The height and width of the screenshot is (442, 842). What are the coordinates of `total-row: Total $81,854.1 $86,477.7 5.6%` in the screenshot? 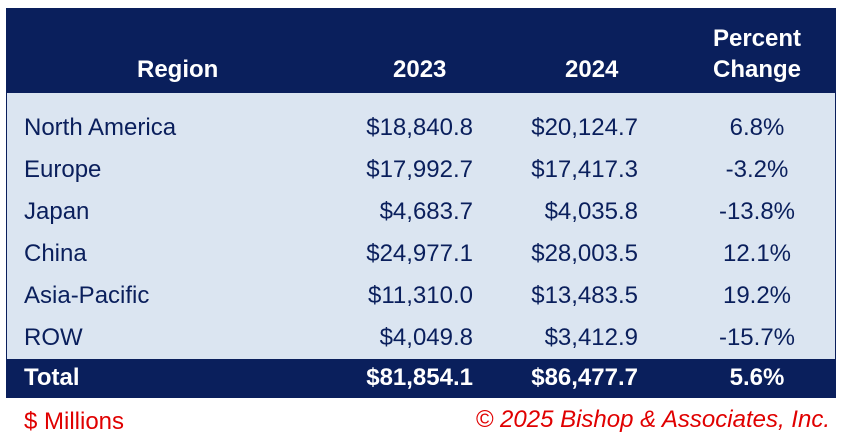 It's located at (421, 378).